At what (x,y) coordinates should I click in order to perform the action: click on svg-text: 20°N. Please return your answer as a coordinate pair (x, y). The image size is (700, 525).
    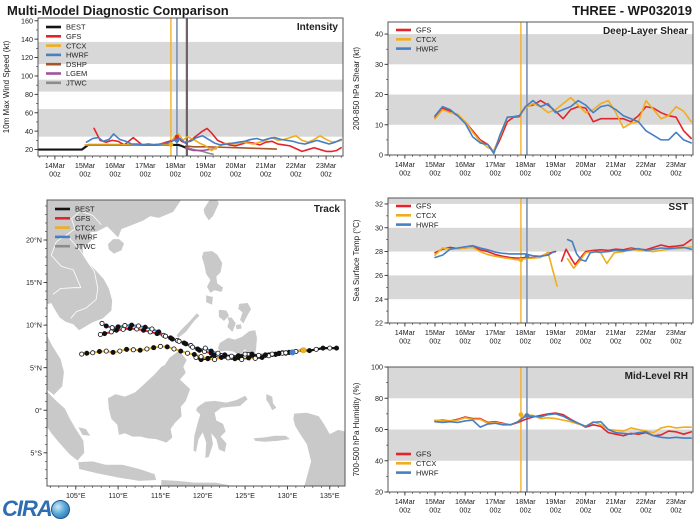
    Looking at the image, I should click on (34, 240).